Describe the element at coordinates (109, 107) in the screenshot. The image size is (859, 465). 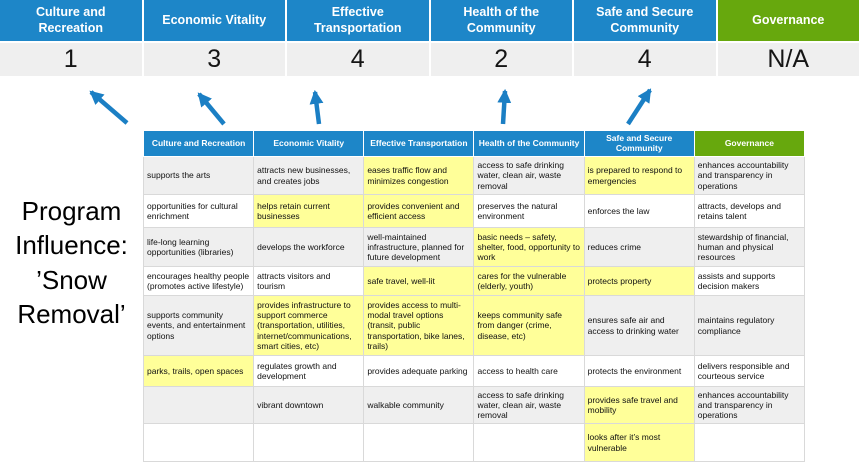
I see `arrow-culture-icon` at that location.